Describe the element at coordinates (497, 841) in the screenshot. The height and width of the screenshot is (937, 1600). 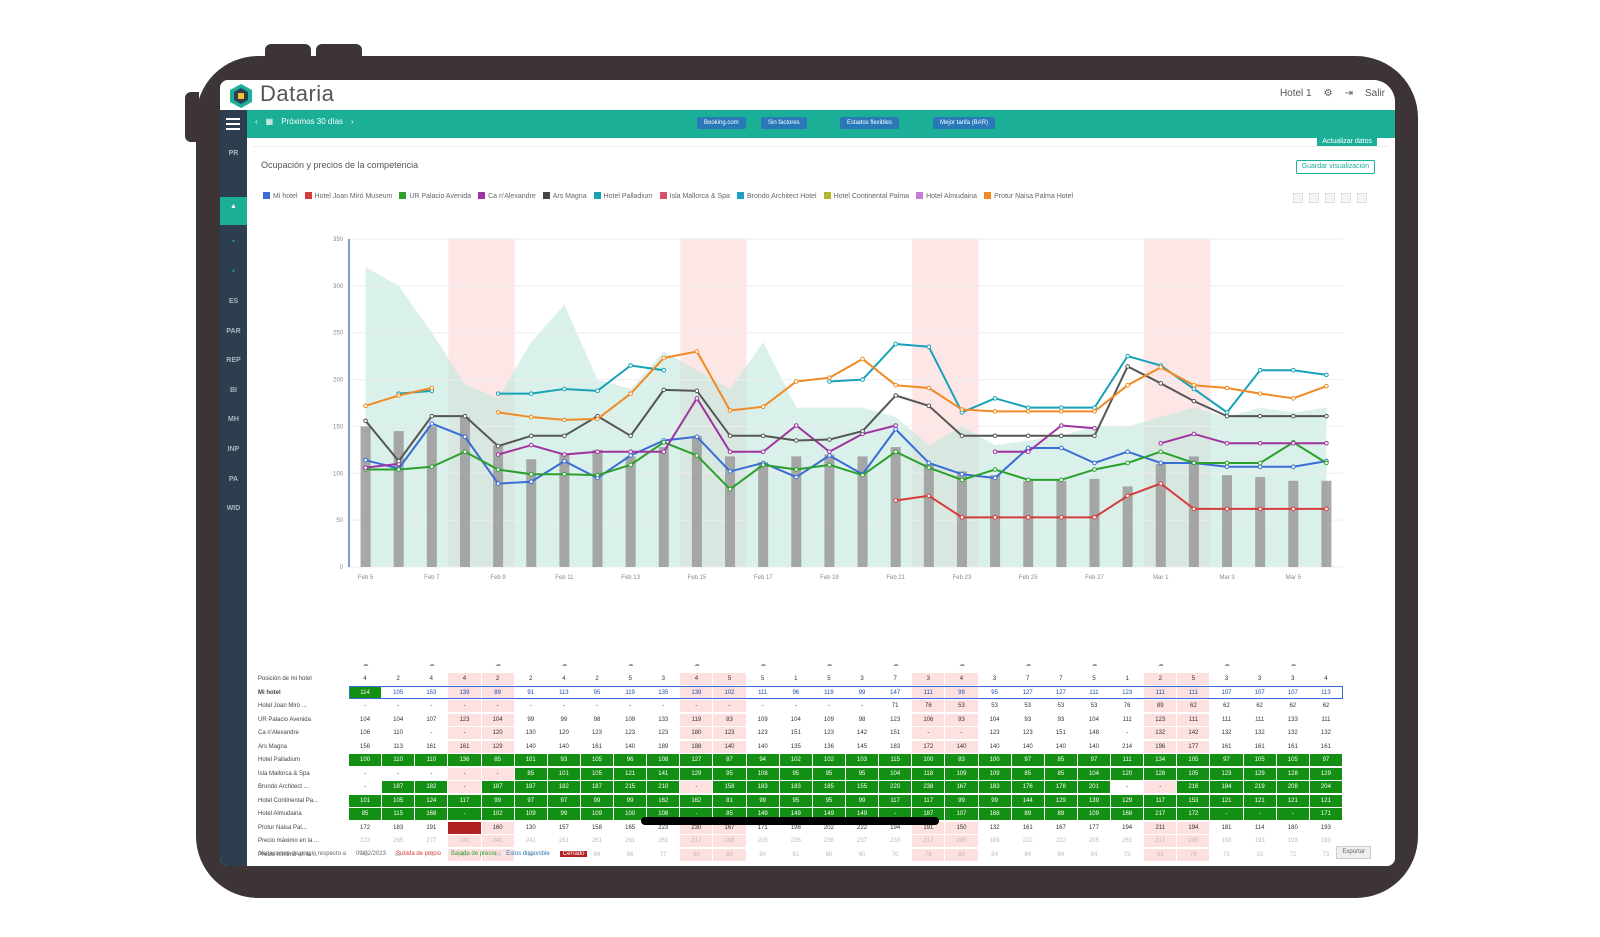
I see `grid-cell: 241` at that location.